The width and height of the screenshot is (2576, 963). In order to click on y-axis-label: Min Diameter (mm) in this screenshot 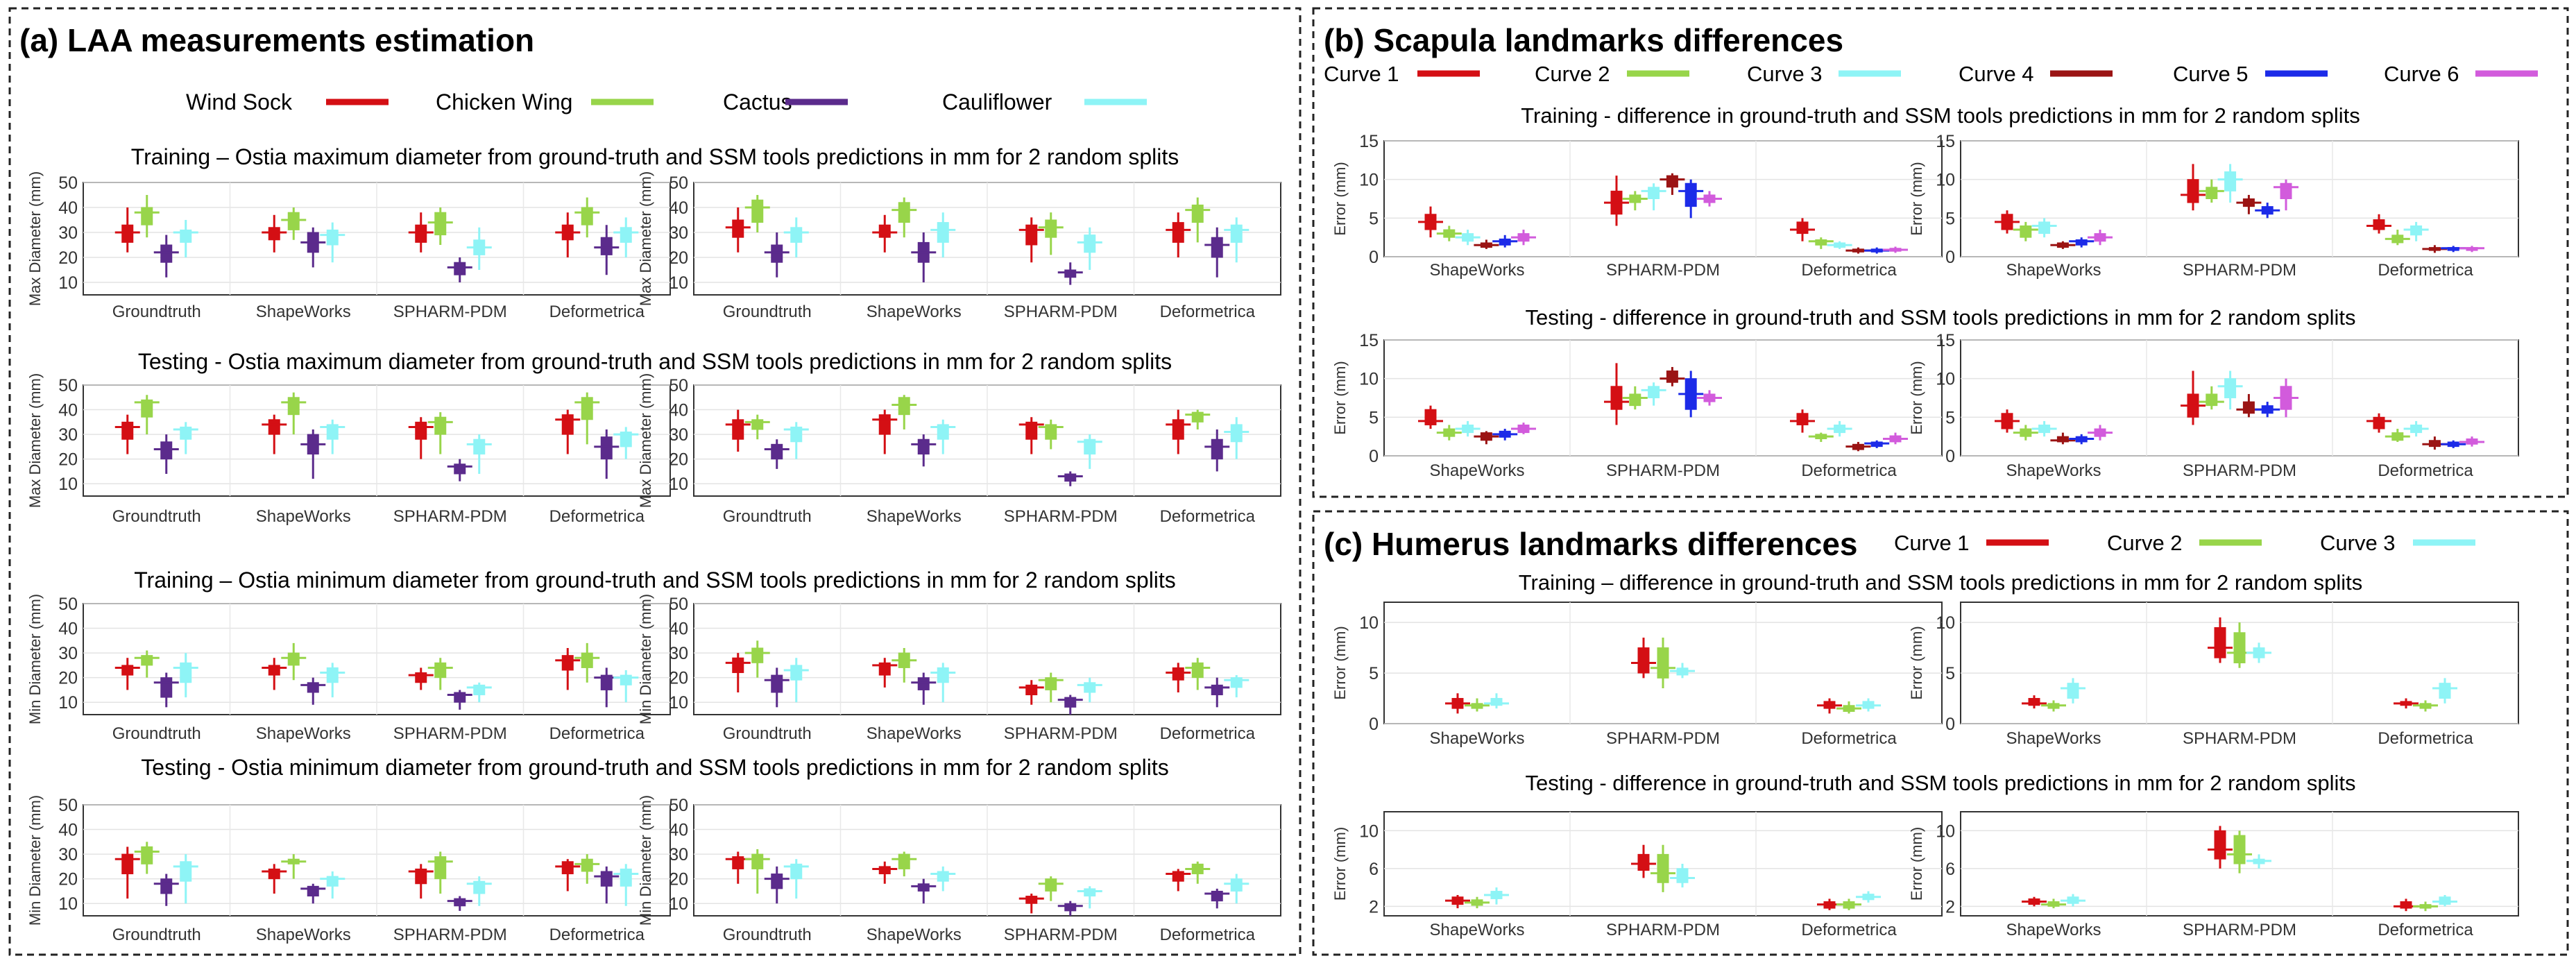, I will do `click(35, 659)`.